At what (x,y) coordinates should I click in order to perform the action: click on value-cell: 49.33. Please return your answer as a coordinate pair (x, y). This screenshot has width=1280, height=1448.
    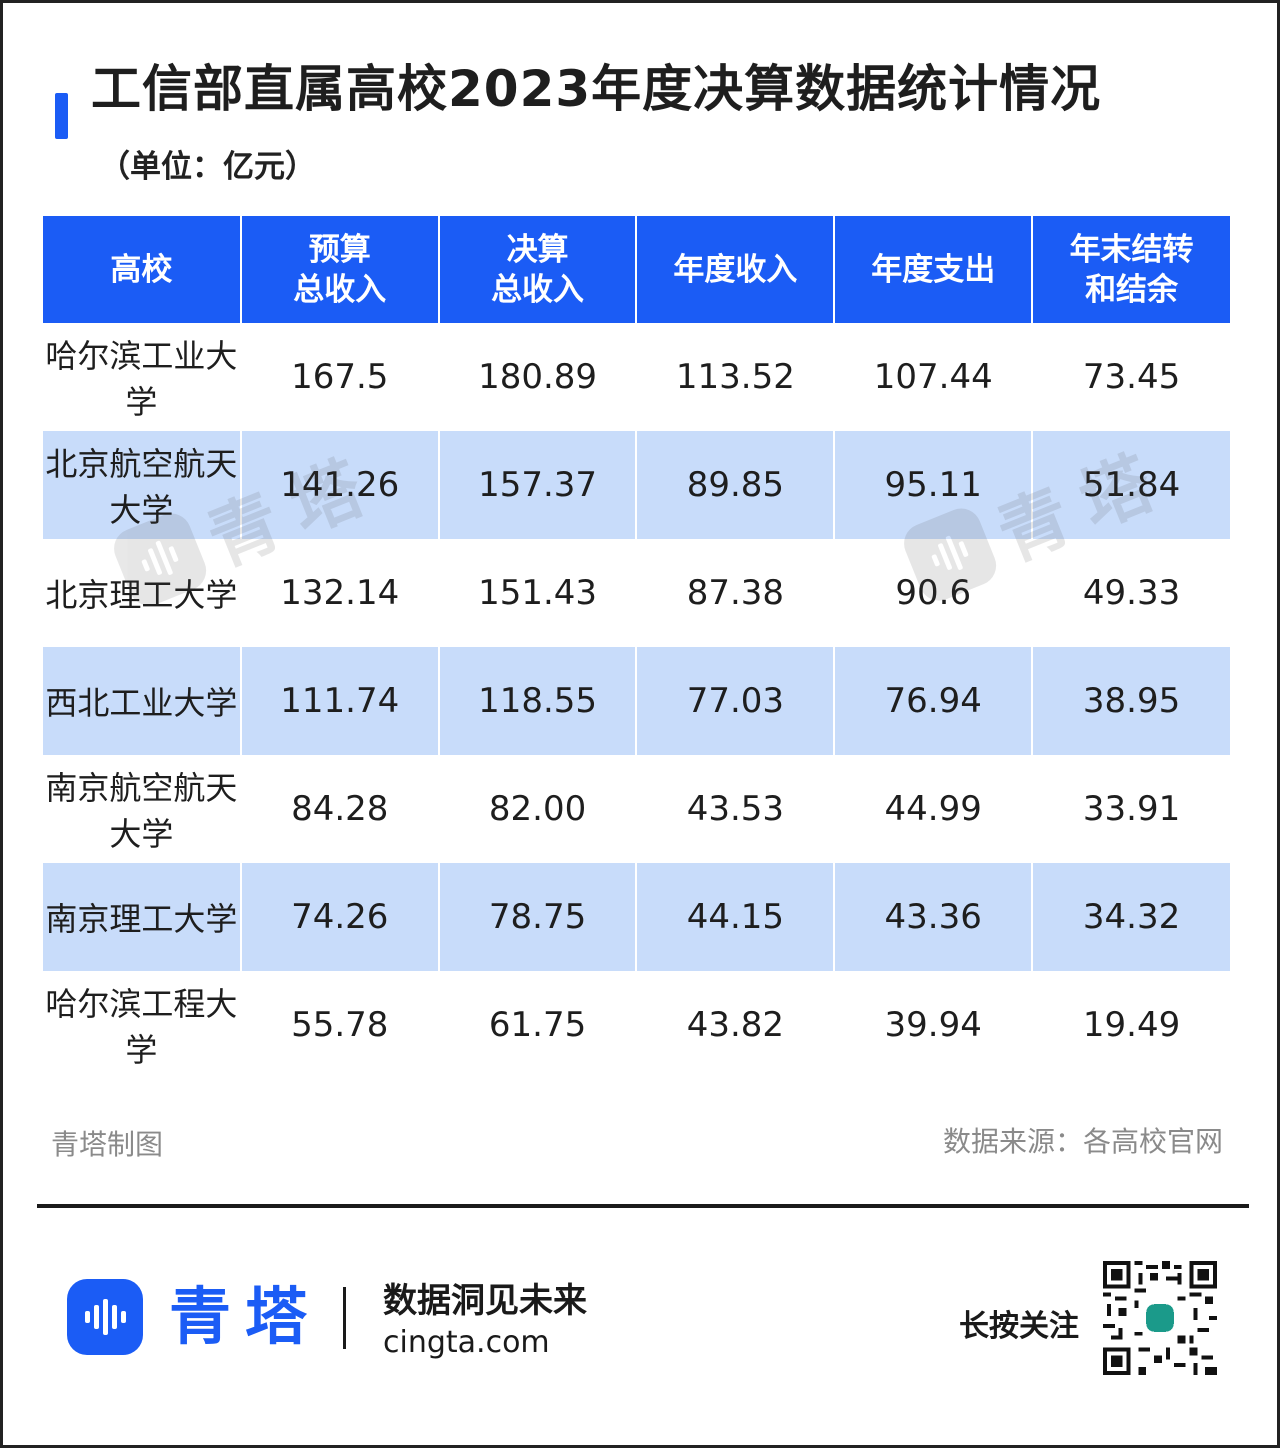
    Looking at the image, I should click on (1130, 593).